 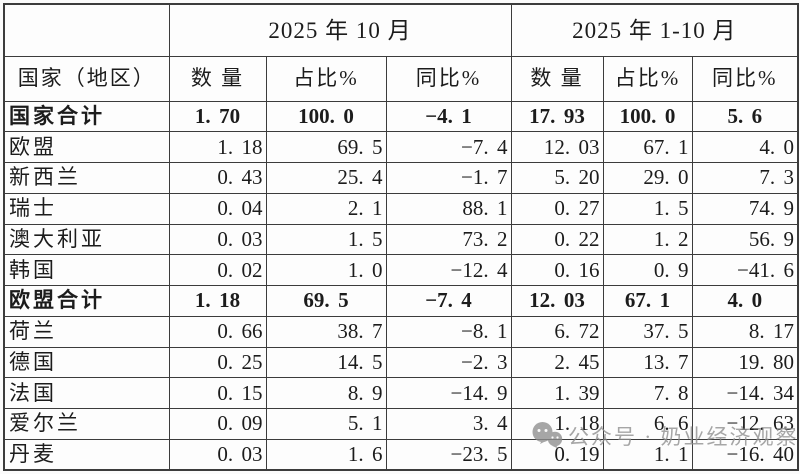 I want to click on column-group-oct: 2025 年 10 月, so click(x=340, y=30).